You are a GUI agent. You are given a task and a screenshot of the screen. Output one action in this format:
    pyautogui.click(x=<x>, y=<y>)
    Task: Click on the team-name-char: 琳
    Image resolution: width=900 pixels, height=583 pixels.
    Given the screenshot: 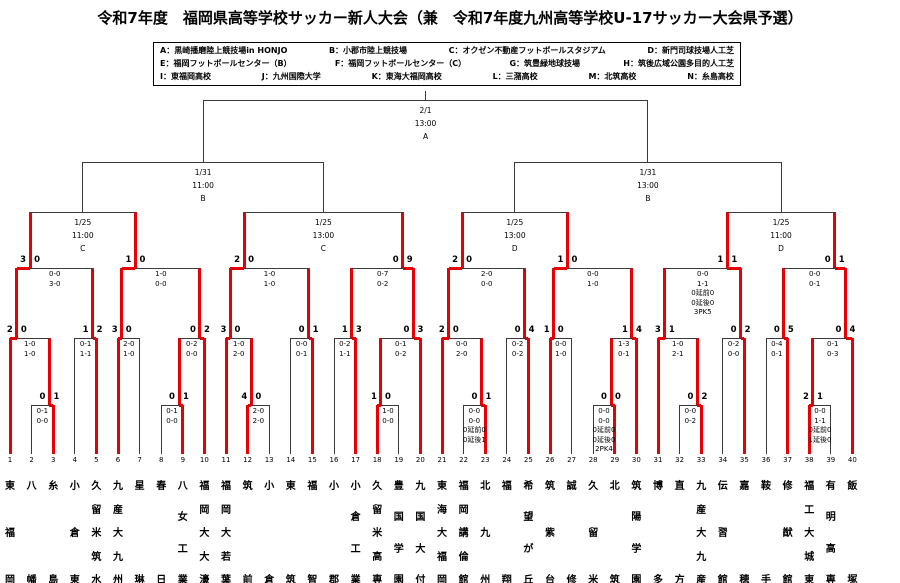 What is the action you would take?
    pyautogui.click(x=139, y=579)
    